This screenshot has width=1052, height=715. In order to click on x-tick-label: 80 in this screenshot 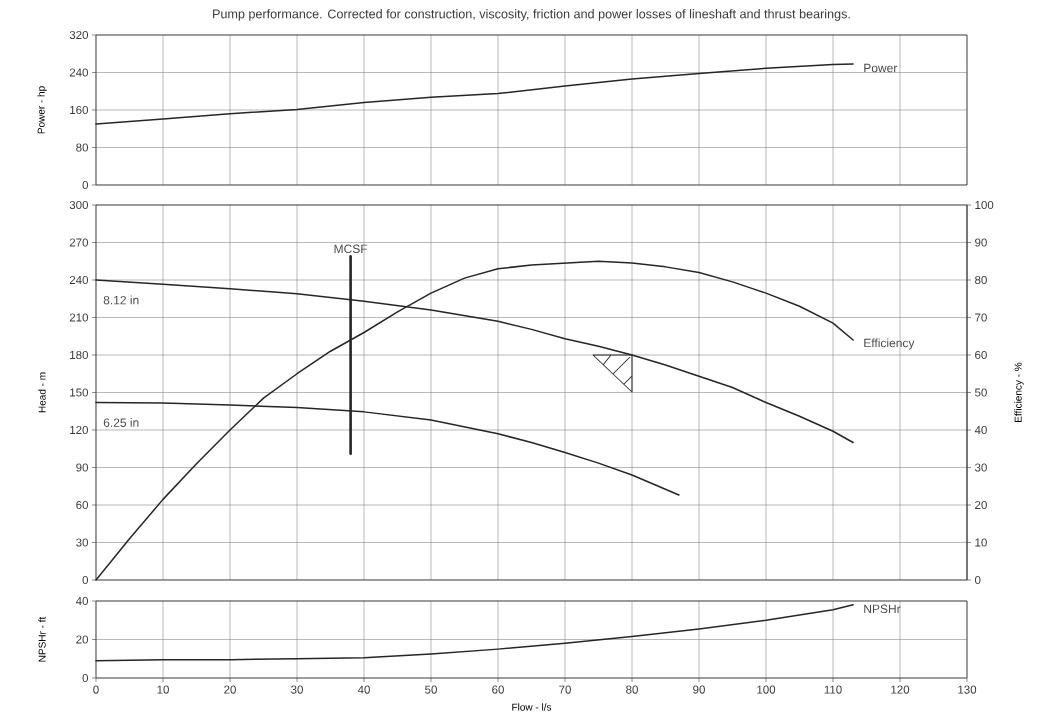, I will do `click(632, 689)`.